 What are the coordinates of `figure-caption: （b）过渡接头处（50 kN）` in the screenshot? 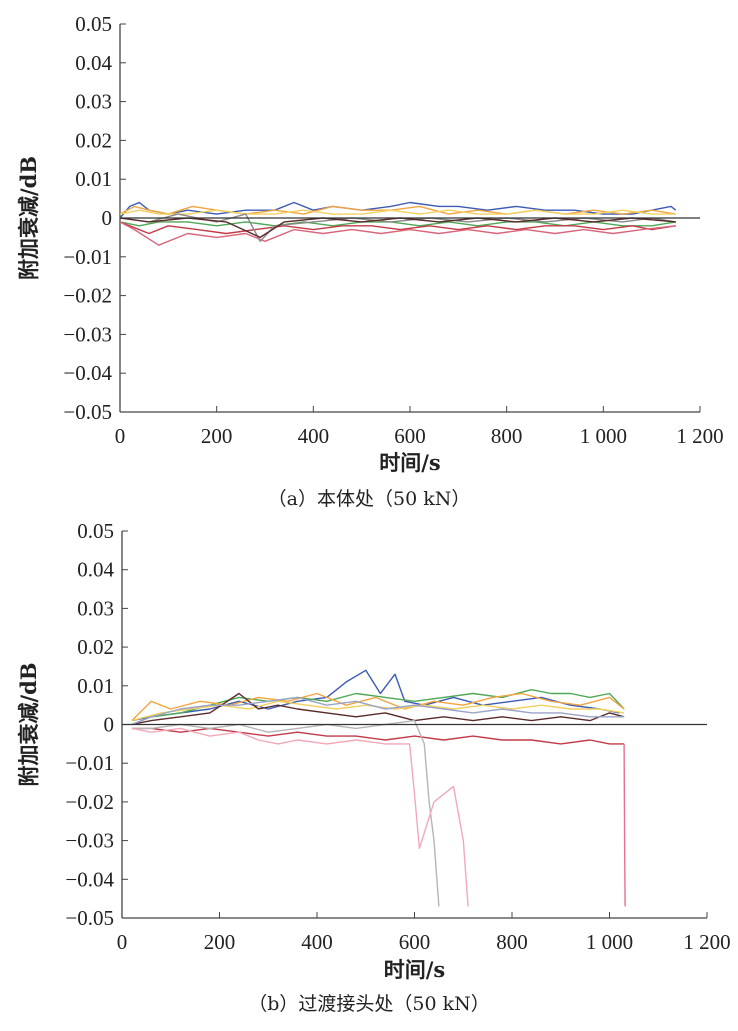 It's located at (369, 1004).